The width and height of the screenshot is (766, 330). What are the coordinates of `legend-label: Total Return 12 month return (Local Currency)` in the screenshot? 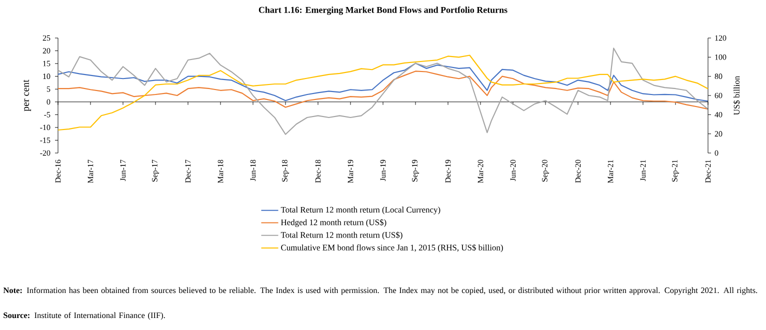 It's located at (360, 210).